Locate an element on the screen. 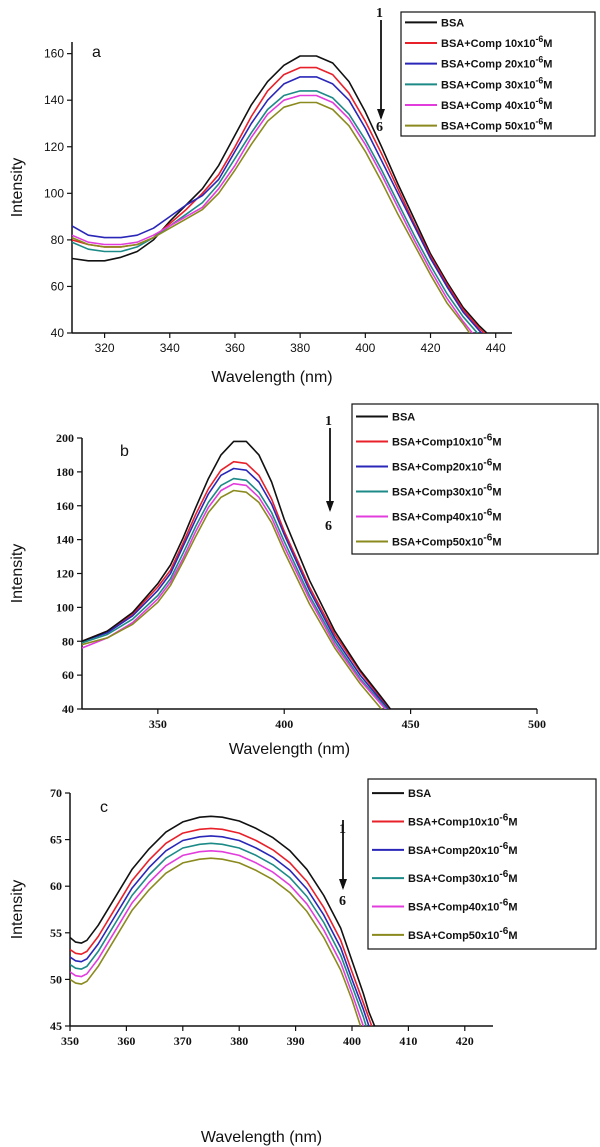 This screenshot has height=1147, width=600. series-line-bsa-comp-30x10-6m is located at coordinates (275, 211).